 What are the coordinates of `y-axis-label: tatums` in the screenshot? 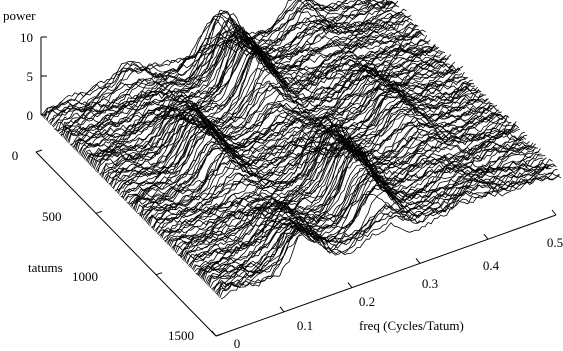 It's located at (45, 267).